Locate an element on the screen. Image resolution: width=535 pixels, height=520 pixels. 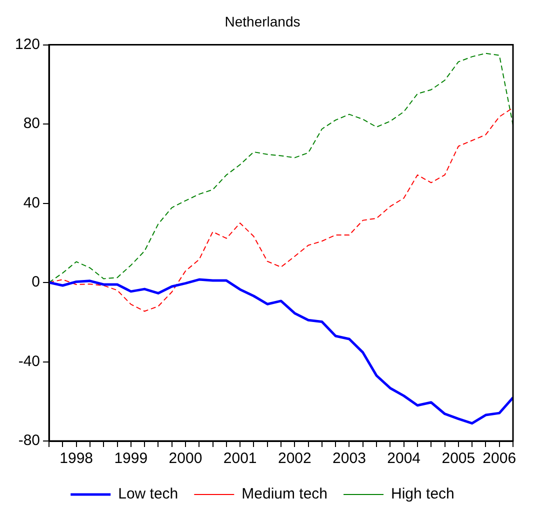
x-tick-label: 1999 is located at coordinates (131, 459).